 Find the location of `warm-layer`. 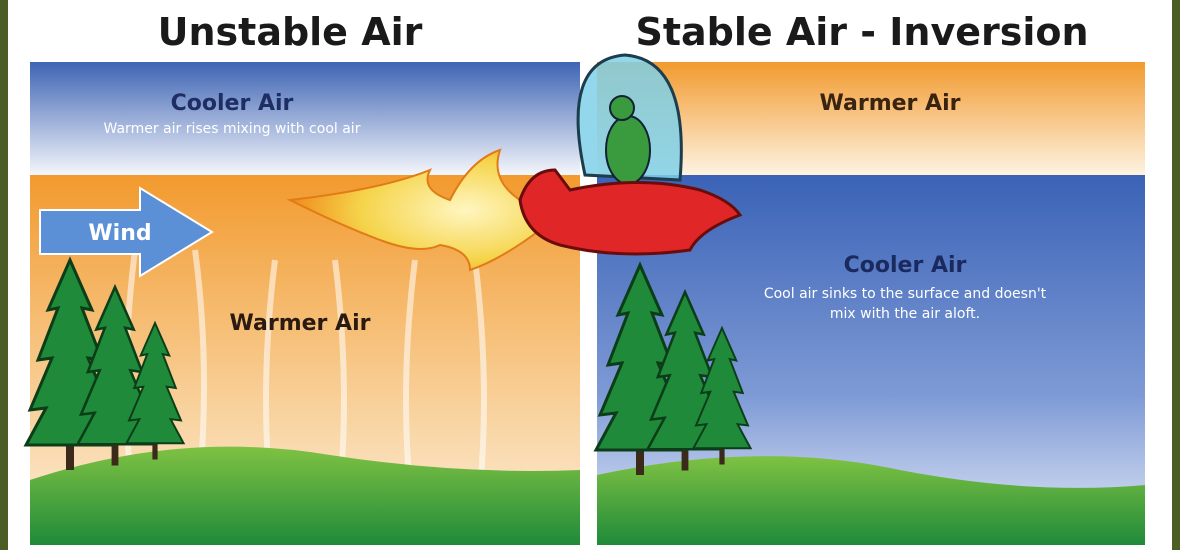

warm-layer is located at coordinates (871, 118).